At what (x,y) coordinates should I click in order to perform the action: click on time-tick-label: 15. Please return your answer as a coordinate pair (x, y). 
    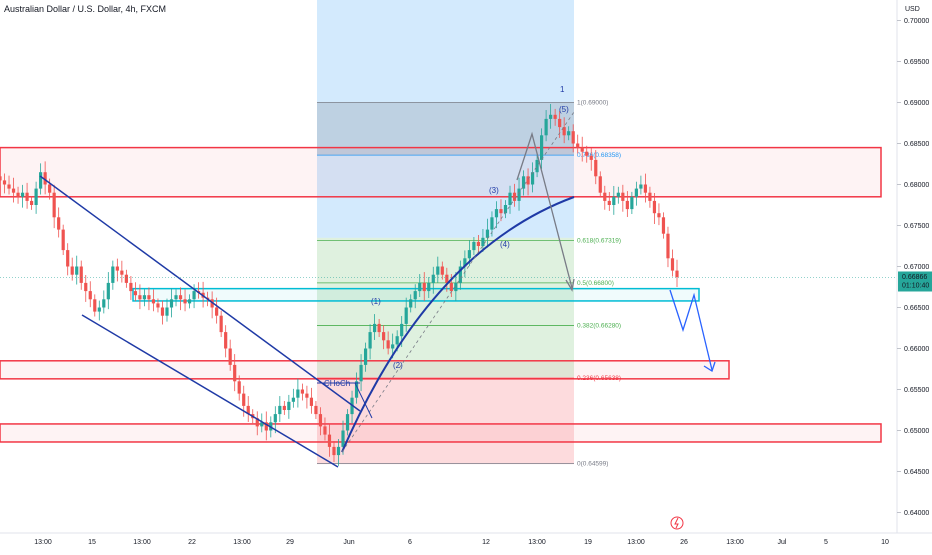
    Looking at the image, I should click on (92, 542).